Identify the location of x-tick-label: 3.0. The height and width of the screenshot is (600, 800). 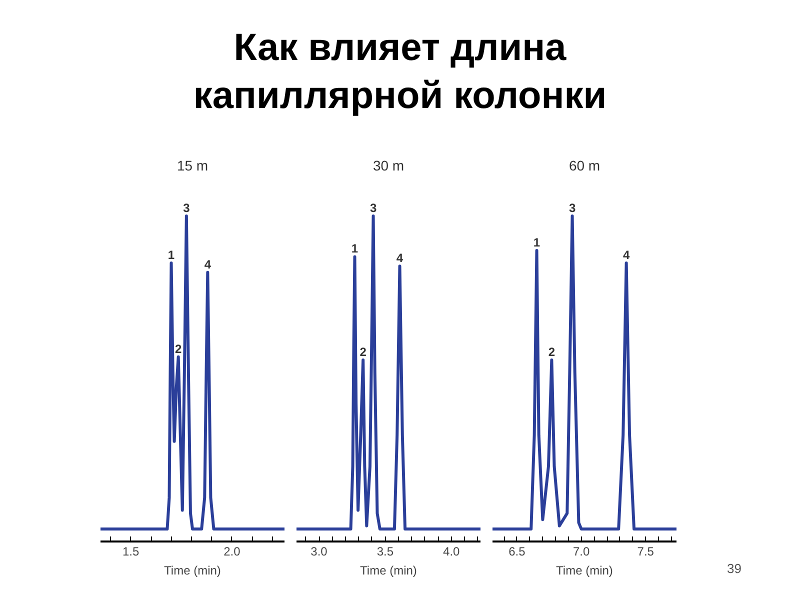
(319, 551).